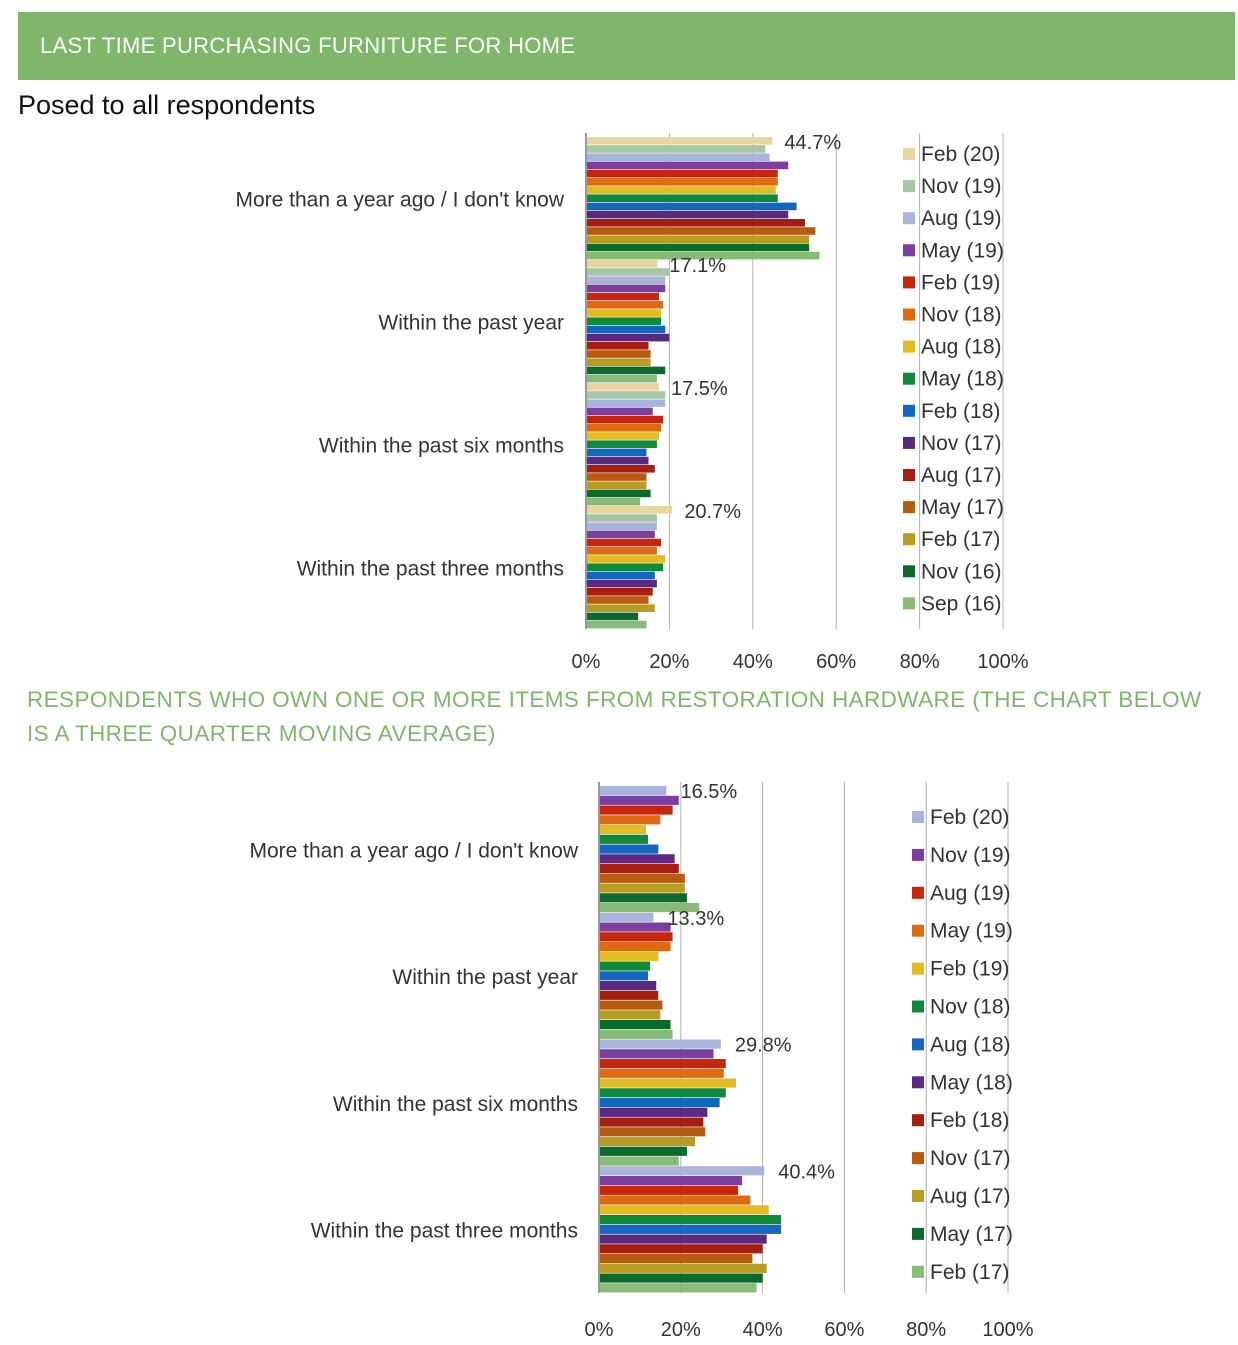 This screenshot has height=1345, width=1238. I want to click on data-label: 29.8%, so click(763, 1046).